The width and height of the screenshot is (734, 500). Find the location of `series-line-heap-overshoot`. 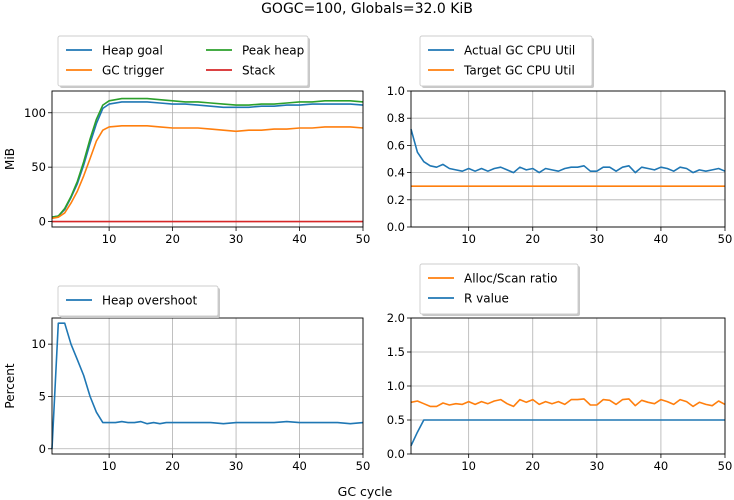

series-line-heap-overshoot is located at coordinates (207, 385).